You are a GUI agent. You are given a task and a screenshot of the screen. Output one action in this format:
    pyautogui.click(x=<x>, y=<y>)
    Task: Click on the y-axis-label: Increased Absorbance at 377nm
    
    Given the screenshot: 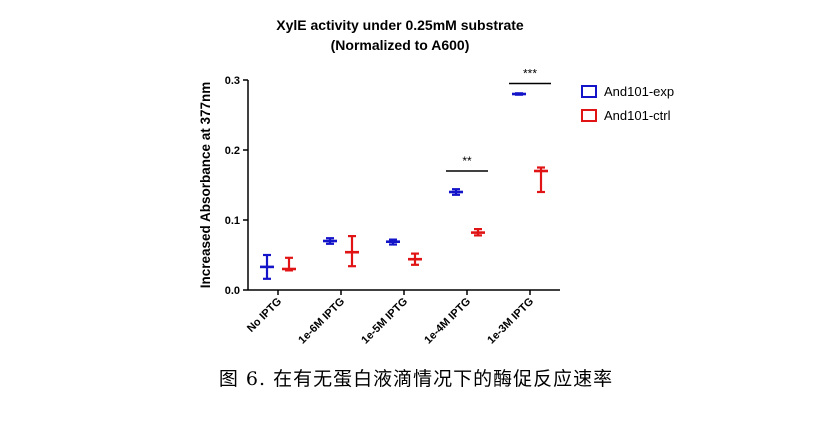 What is the action you would take?
    pyautogui.click(x=205, y=185)
    